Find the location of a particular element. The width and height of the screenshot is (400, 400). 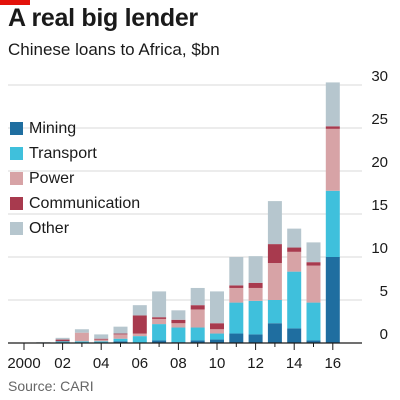

bar-mining-2010 is located at coordinates (217, 341).